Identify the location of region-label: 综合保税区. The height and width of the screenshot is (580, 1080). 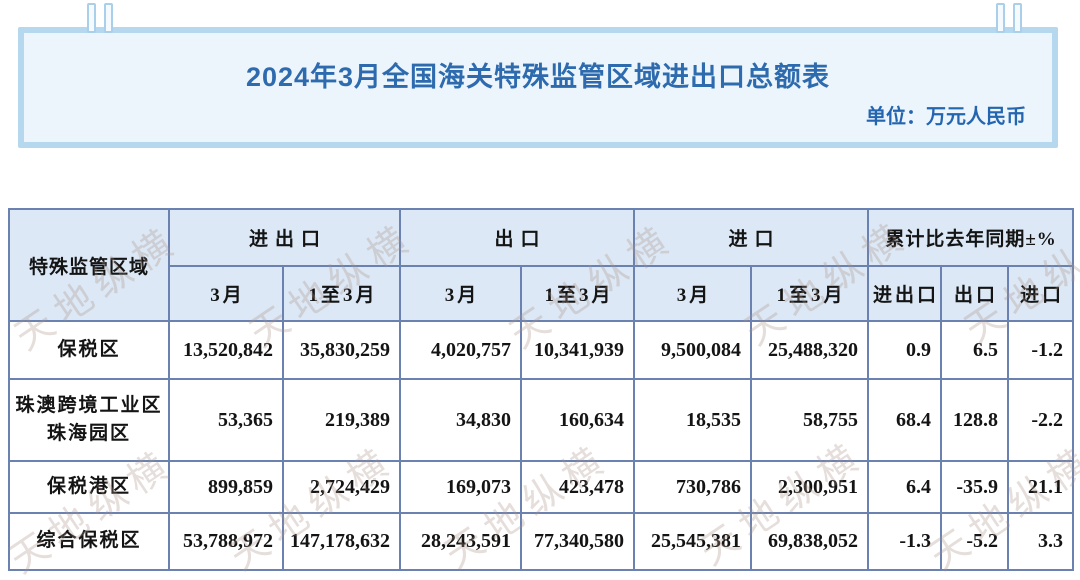
(89, 541).